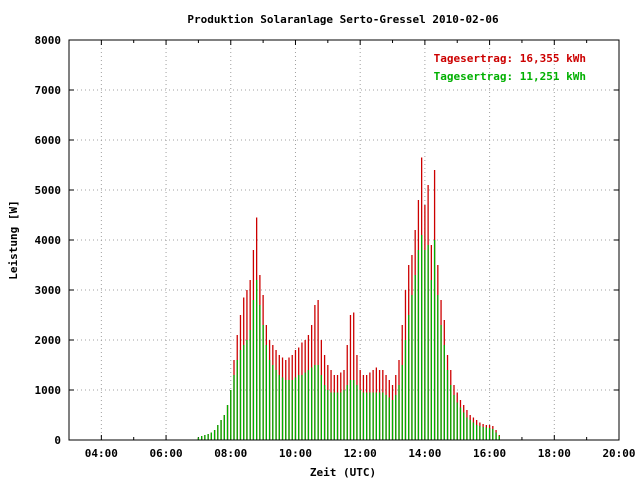  Describe the element at coordinates (343, 472) in the screenshot. I see `x-axis-label: Zeit (UTC)` at that location.